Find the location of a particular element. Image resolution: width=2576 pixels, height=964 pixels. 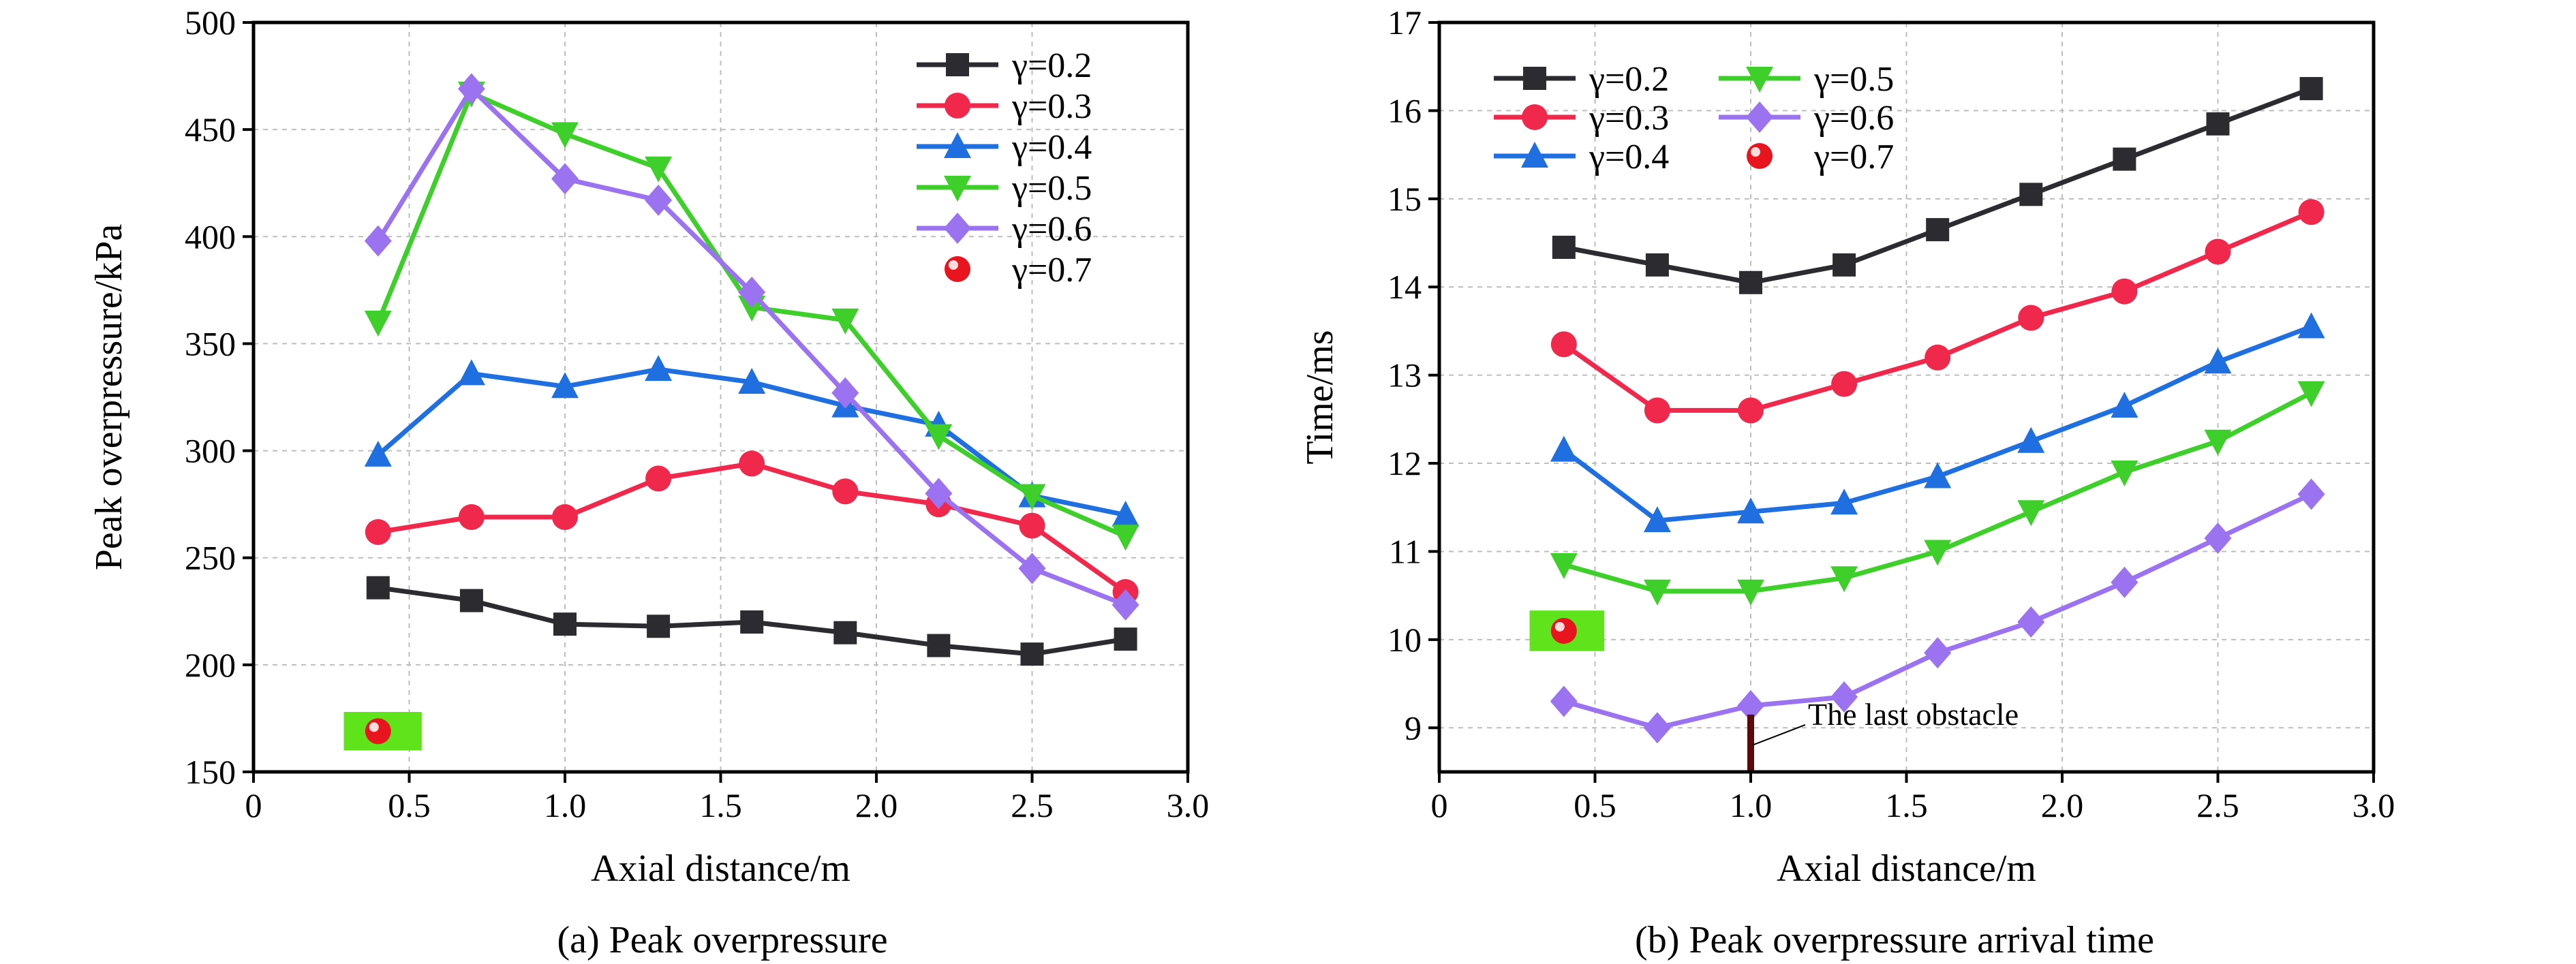

legend-label: γ=0.5 is located at coordinates (1051, 188).